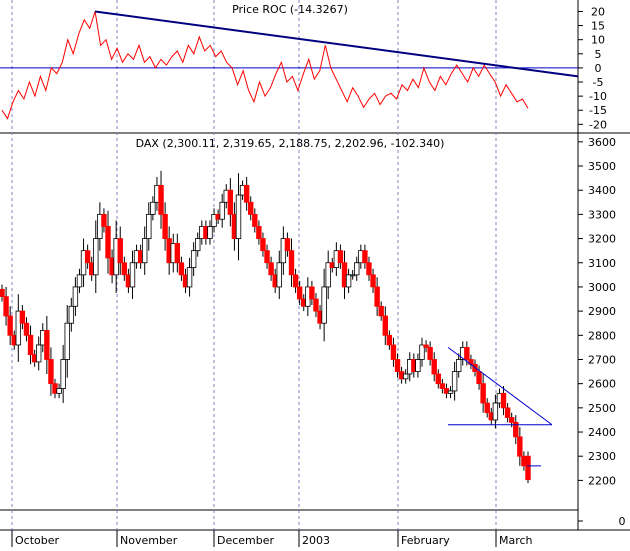 The image size is (630, 551). Describe the element at coordinates (602, 456) in the screenshot. I see `y-tick-label: 2300` at that location.